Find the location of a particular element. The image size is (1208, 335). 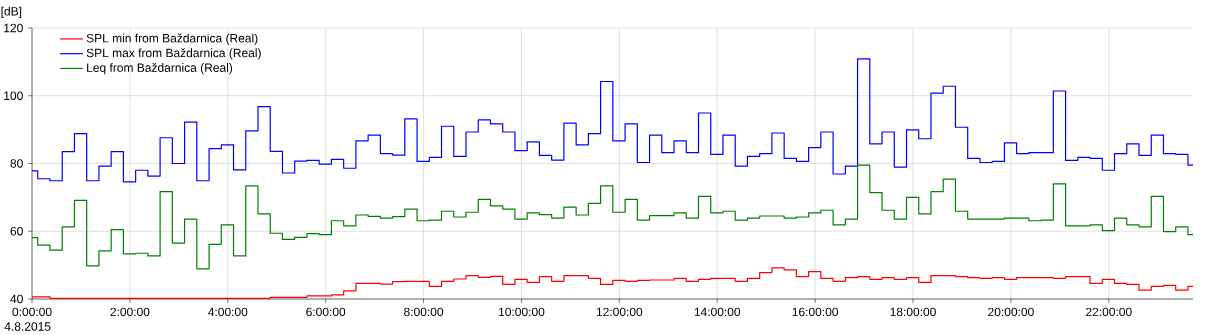

x-tick-label: 14:00:00 is located at coordinates (717, 312).